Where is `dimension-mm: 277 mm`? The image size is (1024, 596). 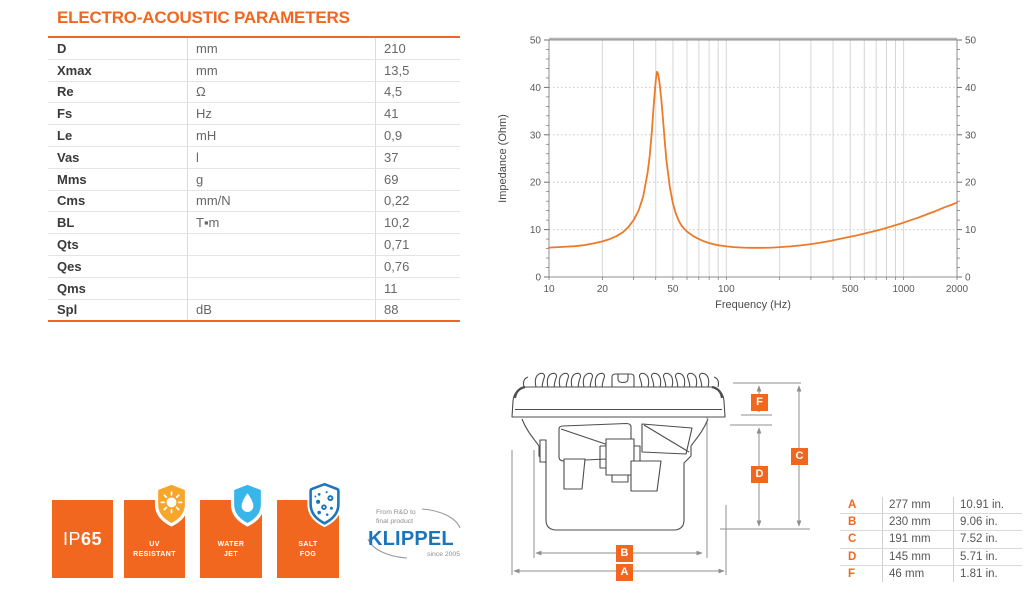
dimension-mm: 277 mm is located at coordinates (918, 506).